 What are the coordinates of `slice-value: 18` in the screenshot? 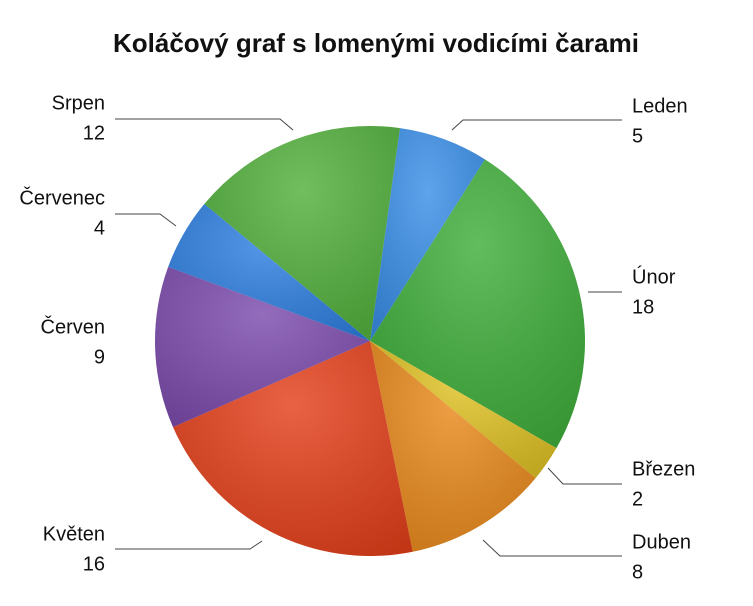 It's located at (643, 307).